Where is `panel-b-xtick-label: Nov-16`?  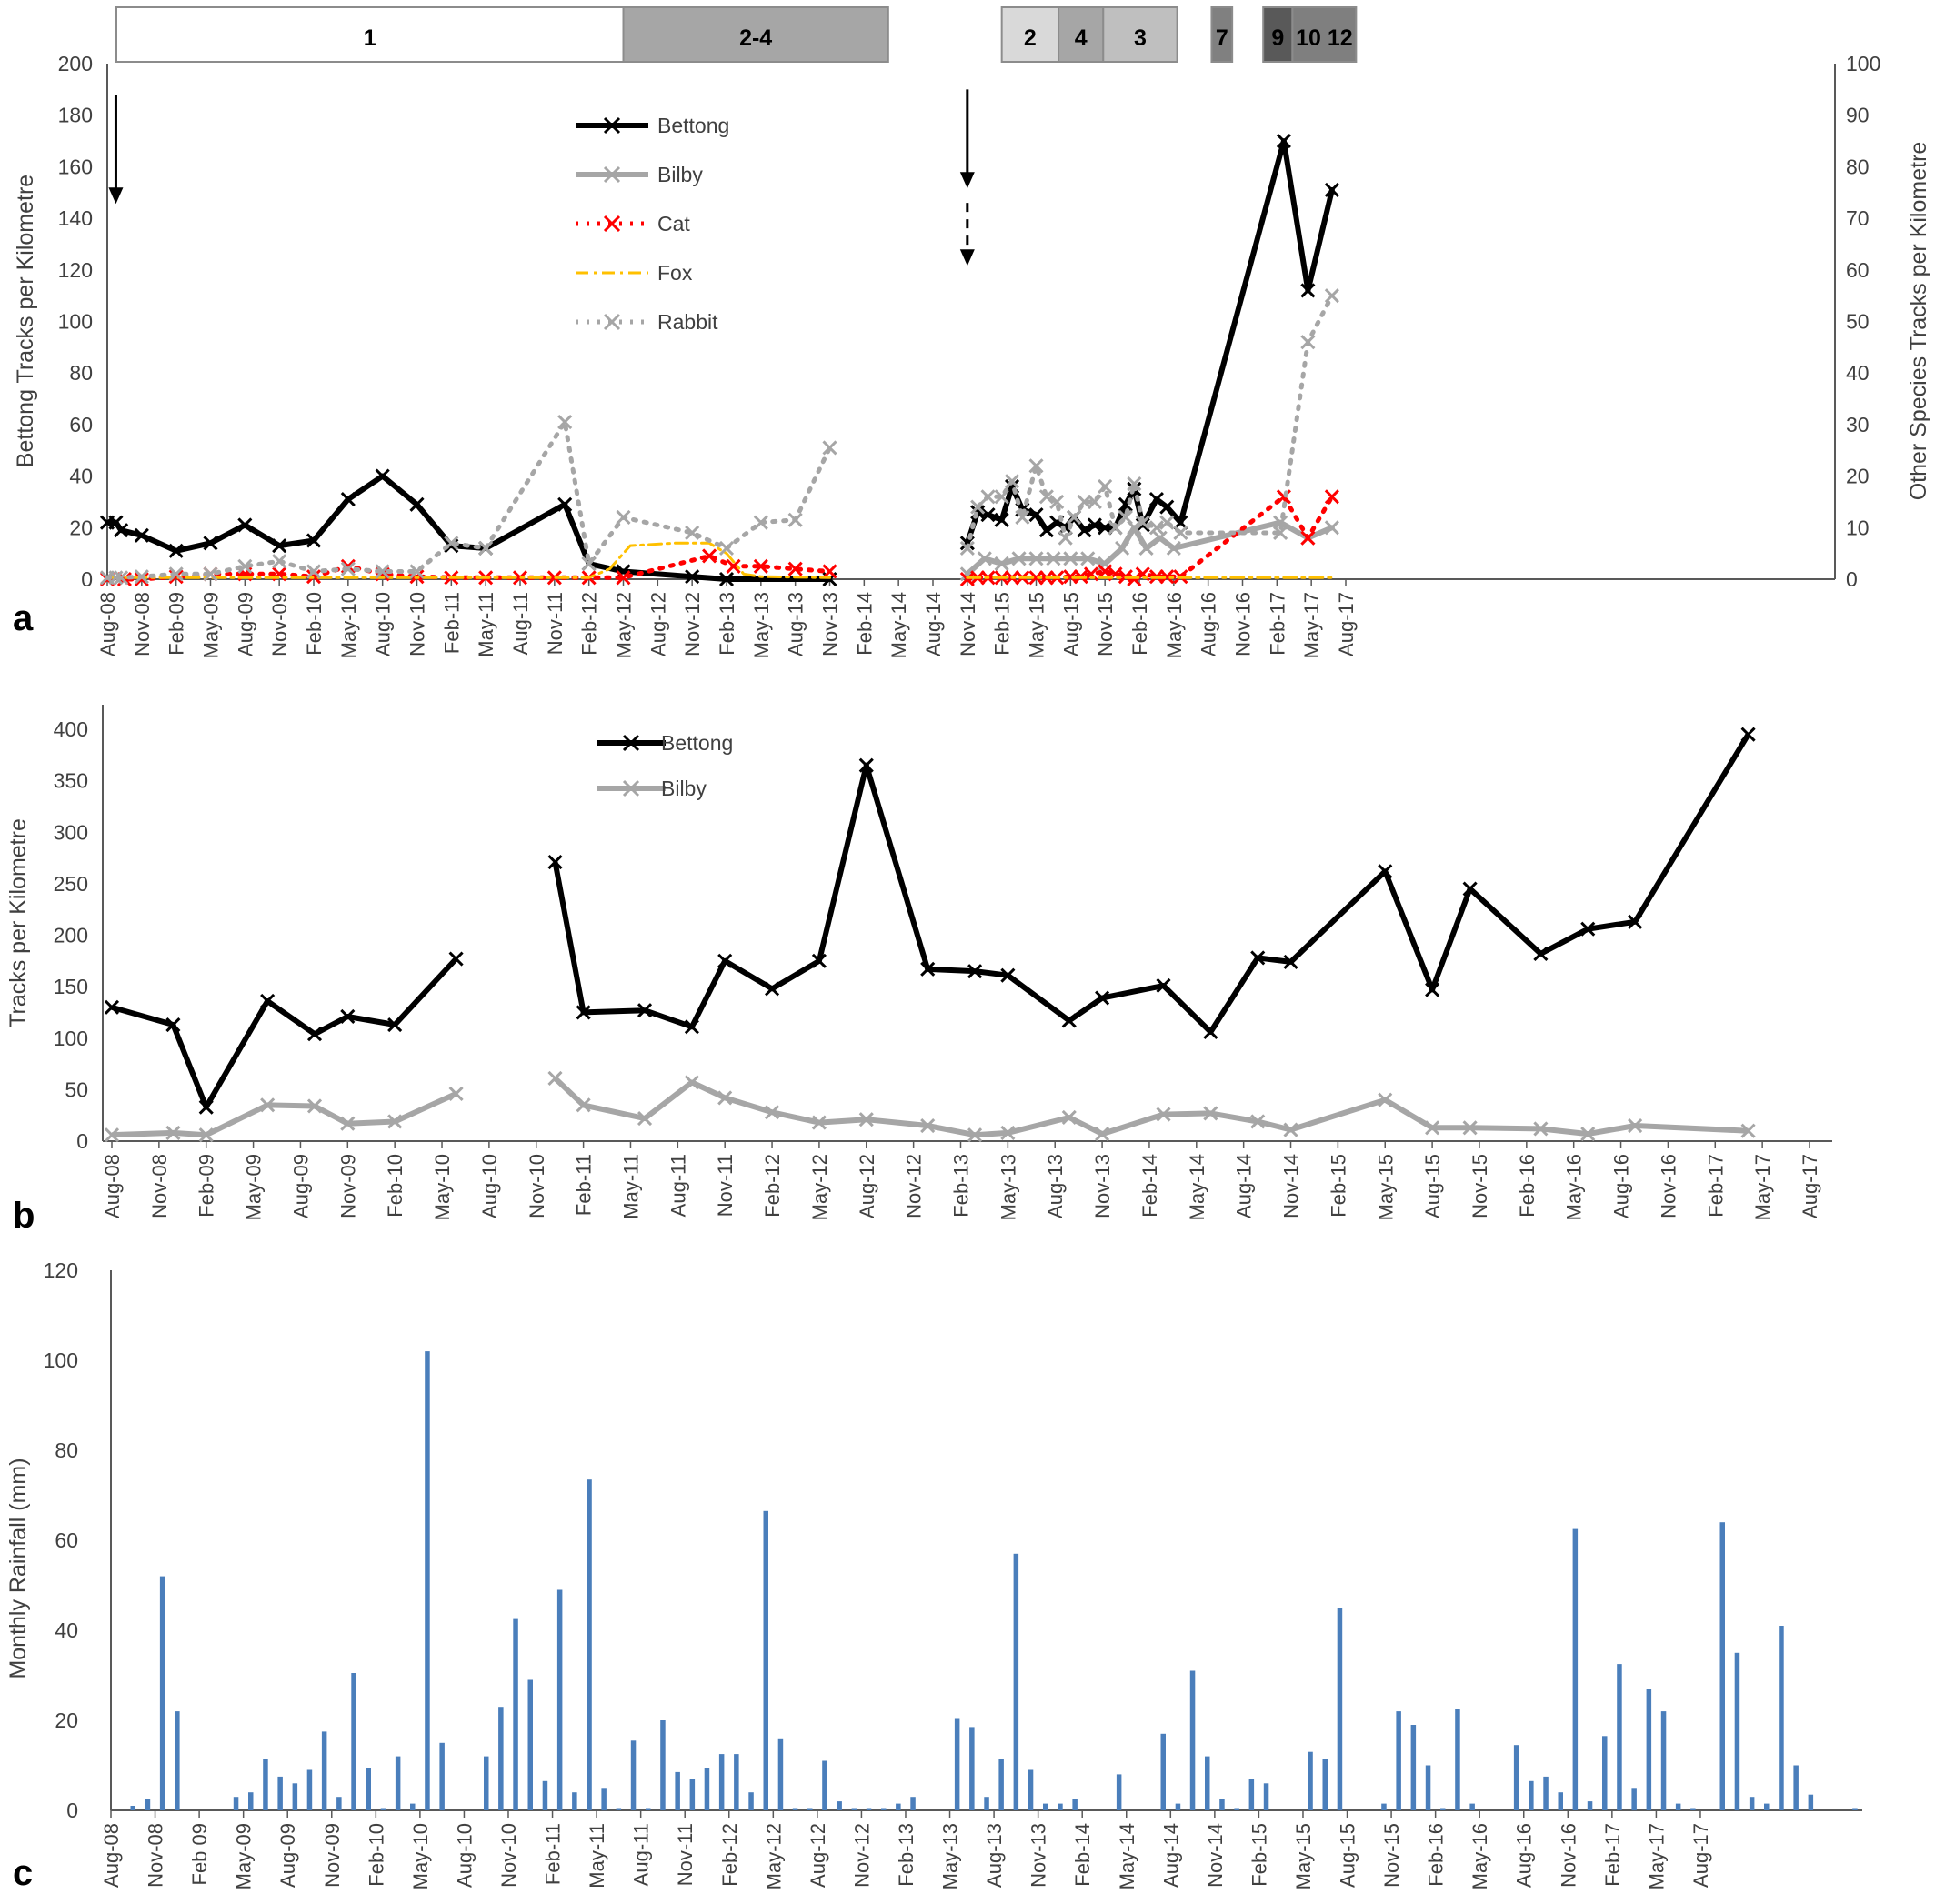 panel-b-xtick-label: Nov-16 is located at coordinates (1668, 1186).